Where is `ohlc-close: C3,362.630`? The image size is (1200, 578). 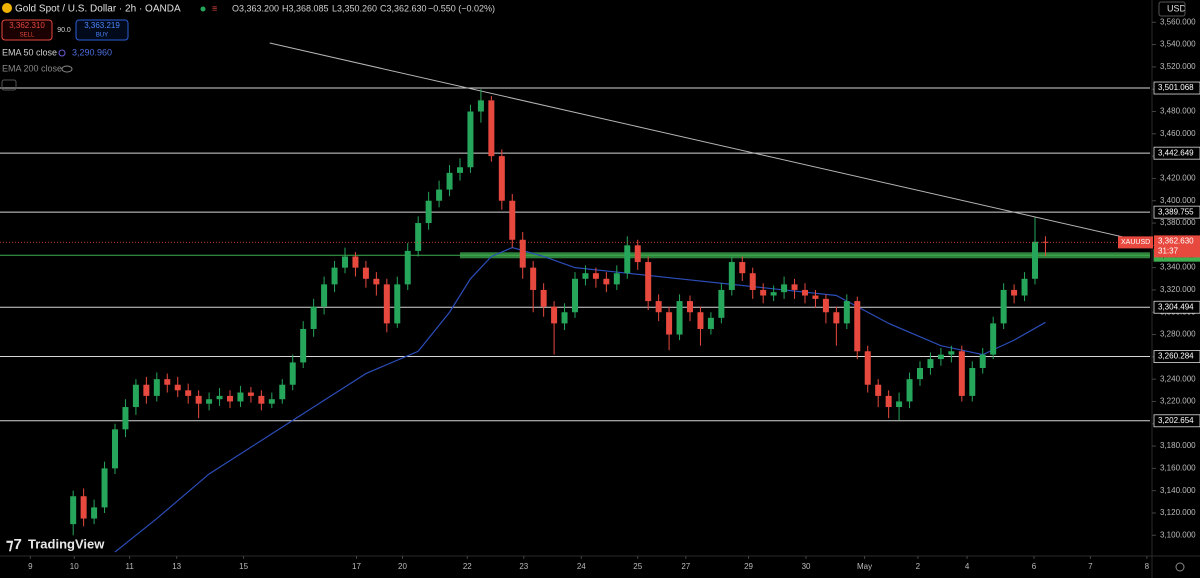
ohlc-close: C3,362.630 is located at coordinates (403, 8).